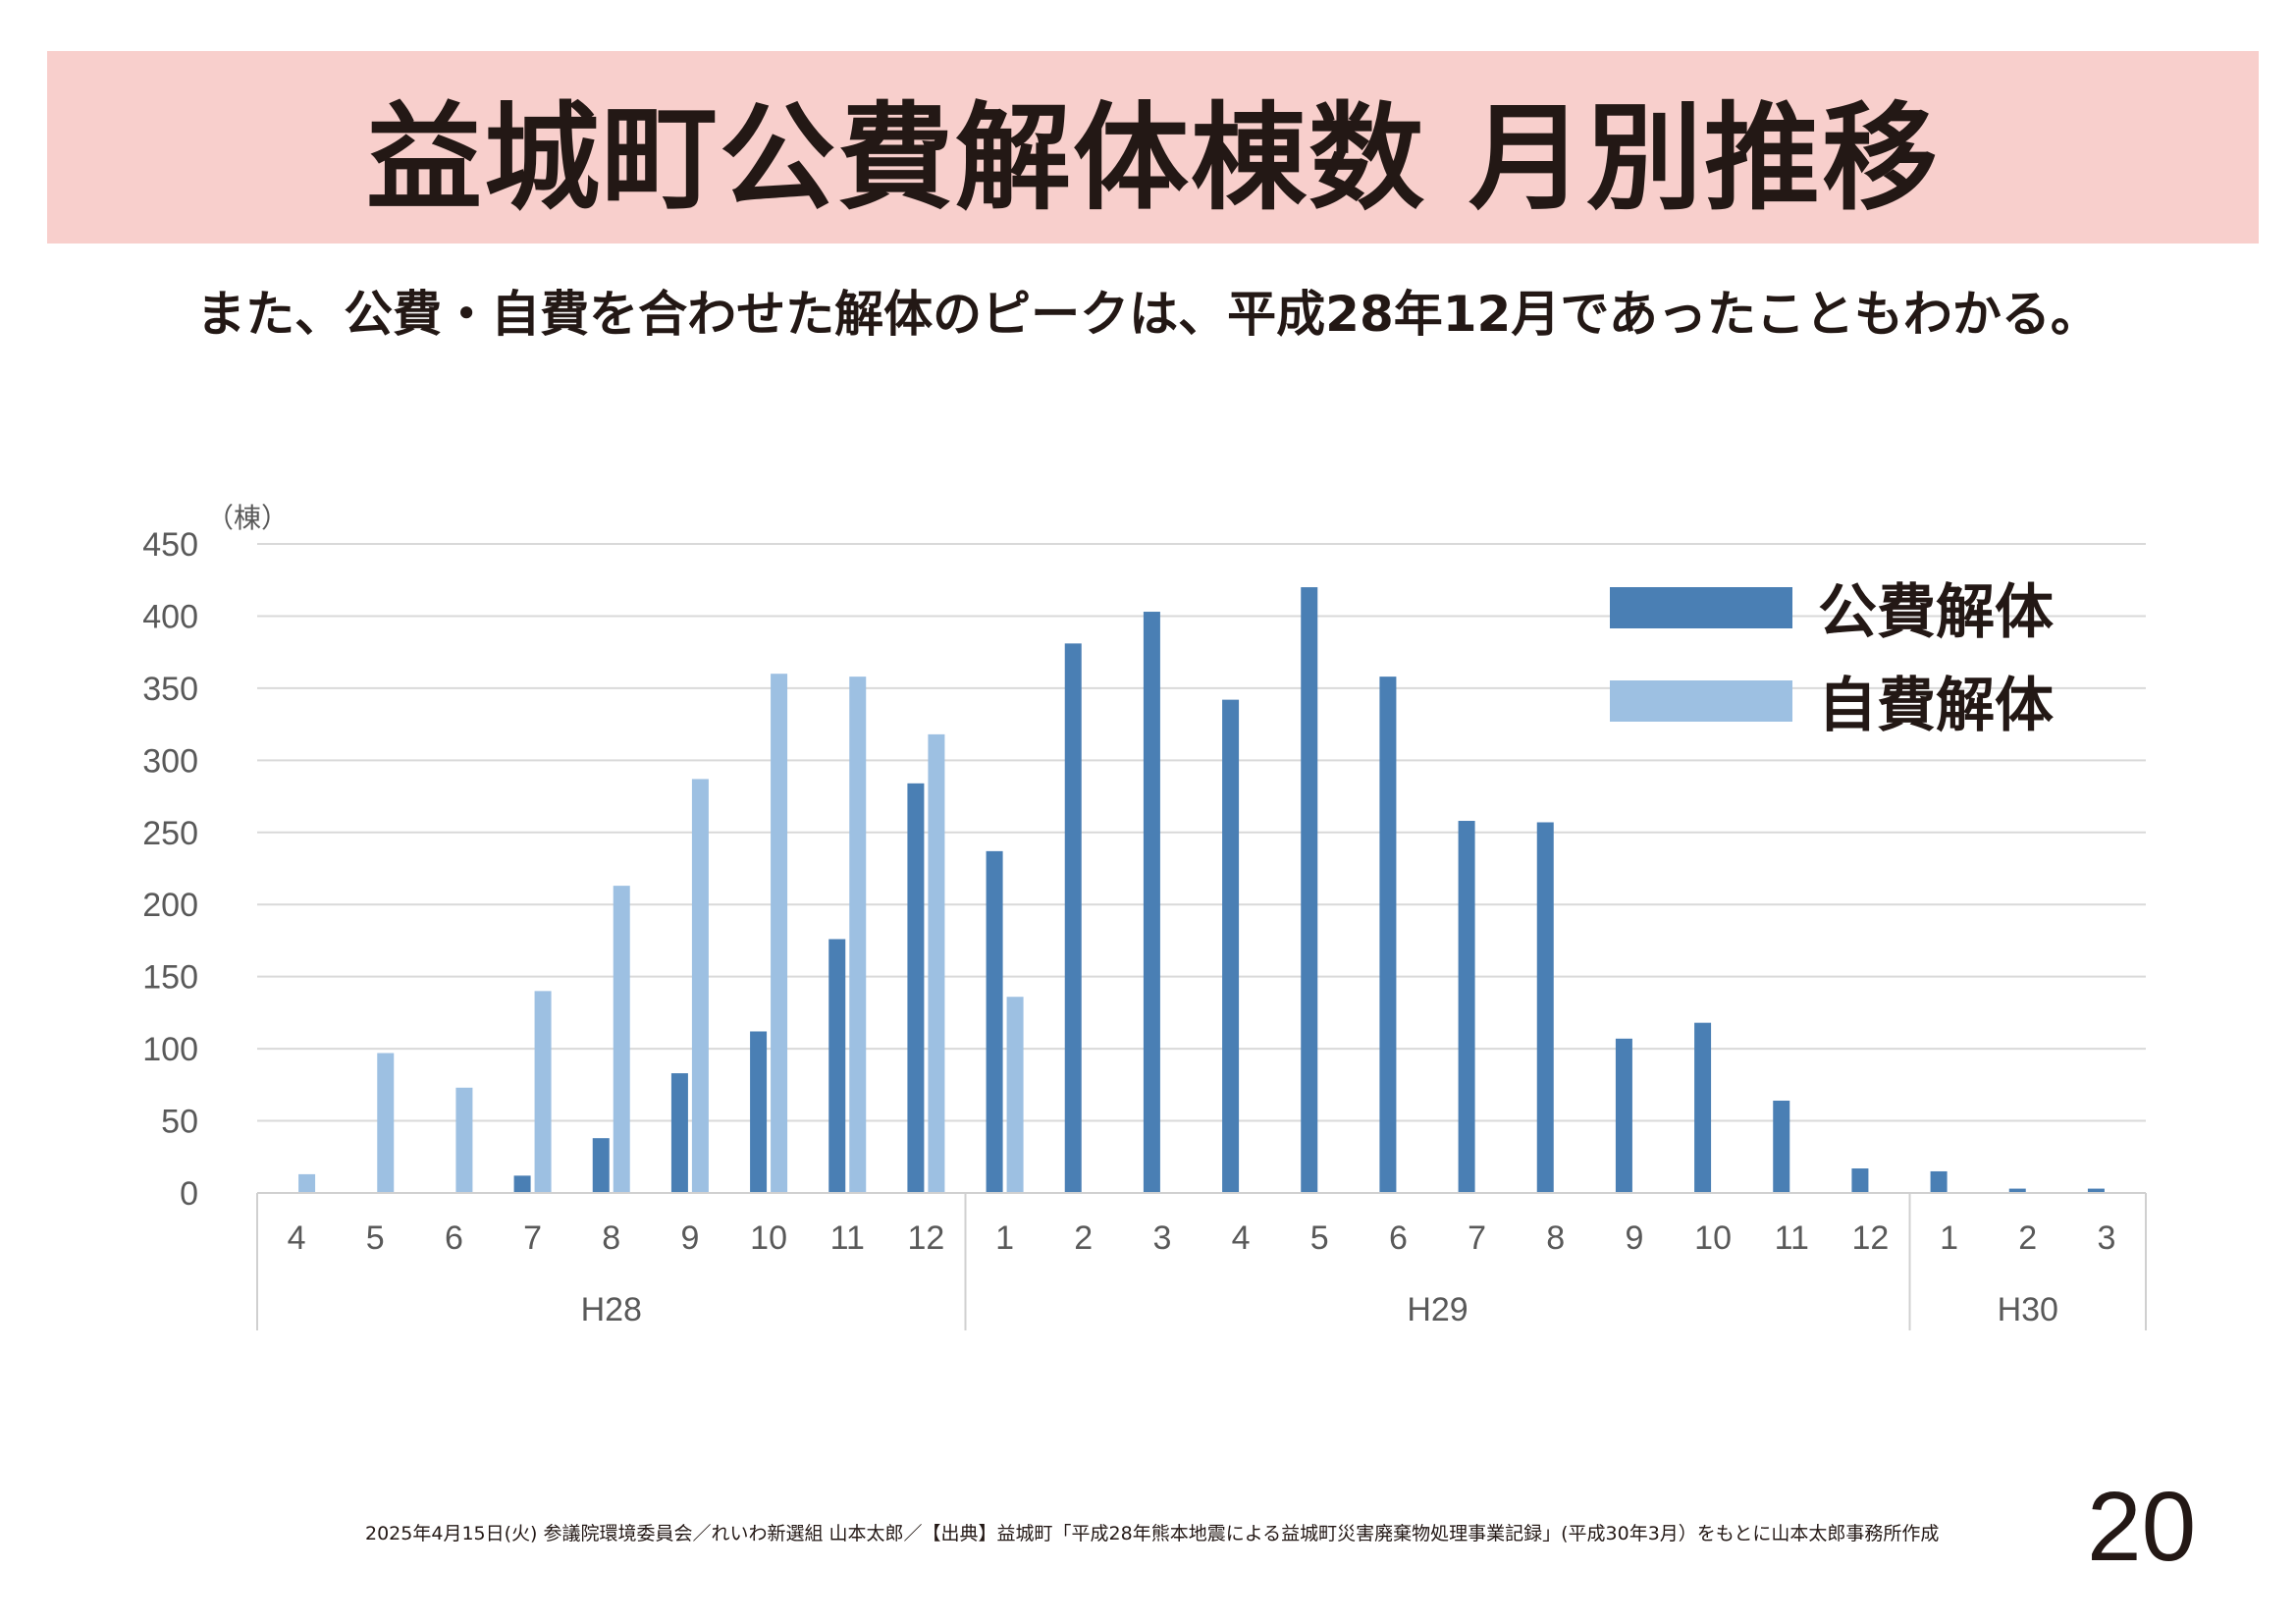  Describe the element at coordinates (170, 905) in the screenshot. I see `y-tick-label: 200` at that location.